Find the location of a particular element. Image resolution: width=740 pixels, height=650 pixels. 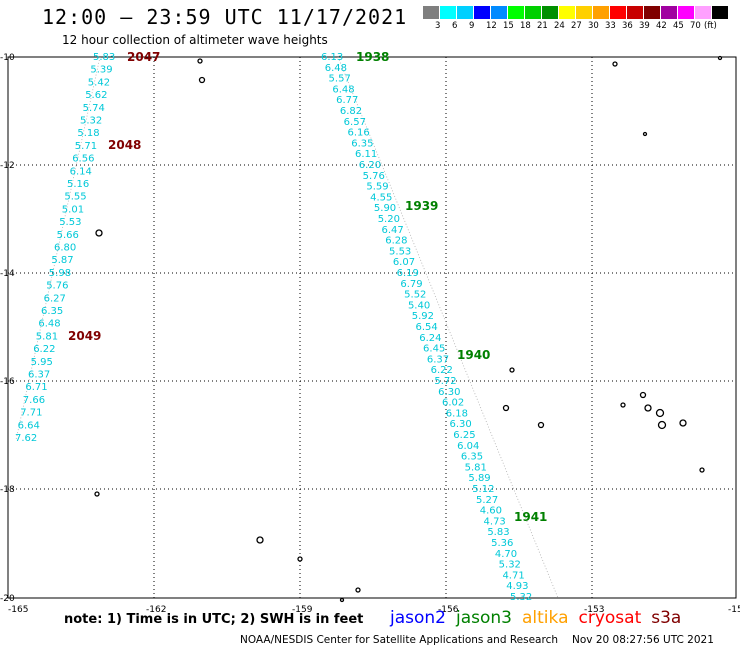

wave-height-value: 5.74 is located at coordinates (94, 108).